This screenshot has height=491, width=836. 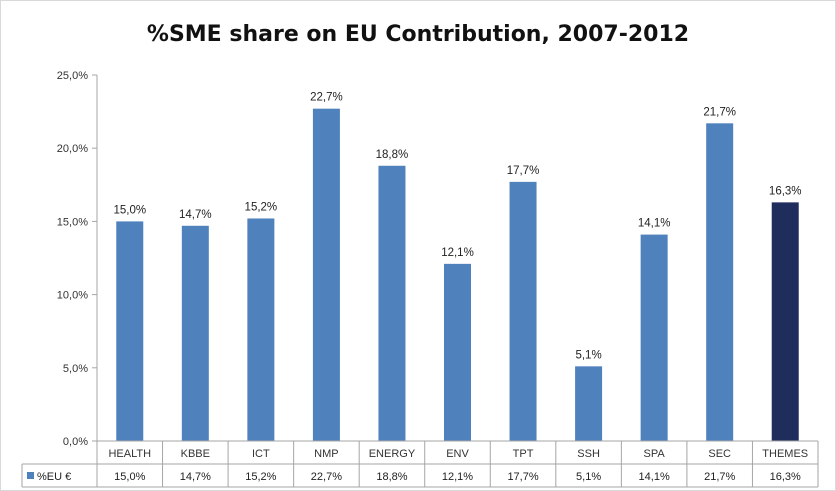 What do you see at coordinates (654, 224) in the screenshot?
I see `data-label: 14,1%` at bounding box center [654, 224].